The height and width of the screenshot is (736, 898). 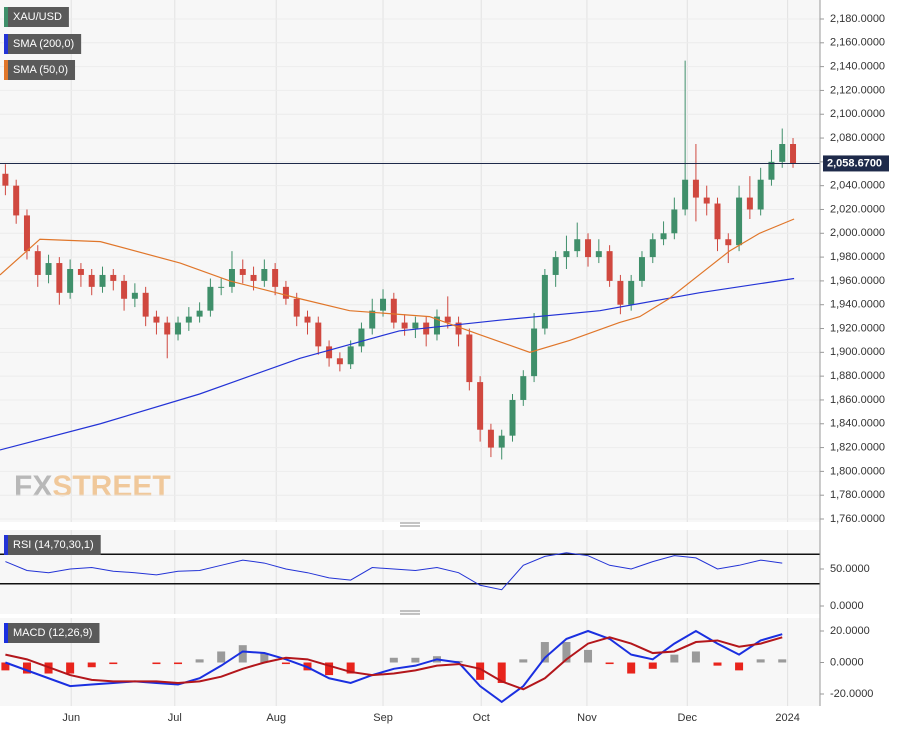 I want to click on y-tick-label: 0.0000, so click(x=847, y=662).